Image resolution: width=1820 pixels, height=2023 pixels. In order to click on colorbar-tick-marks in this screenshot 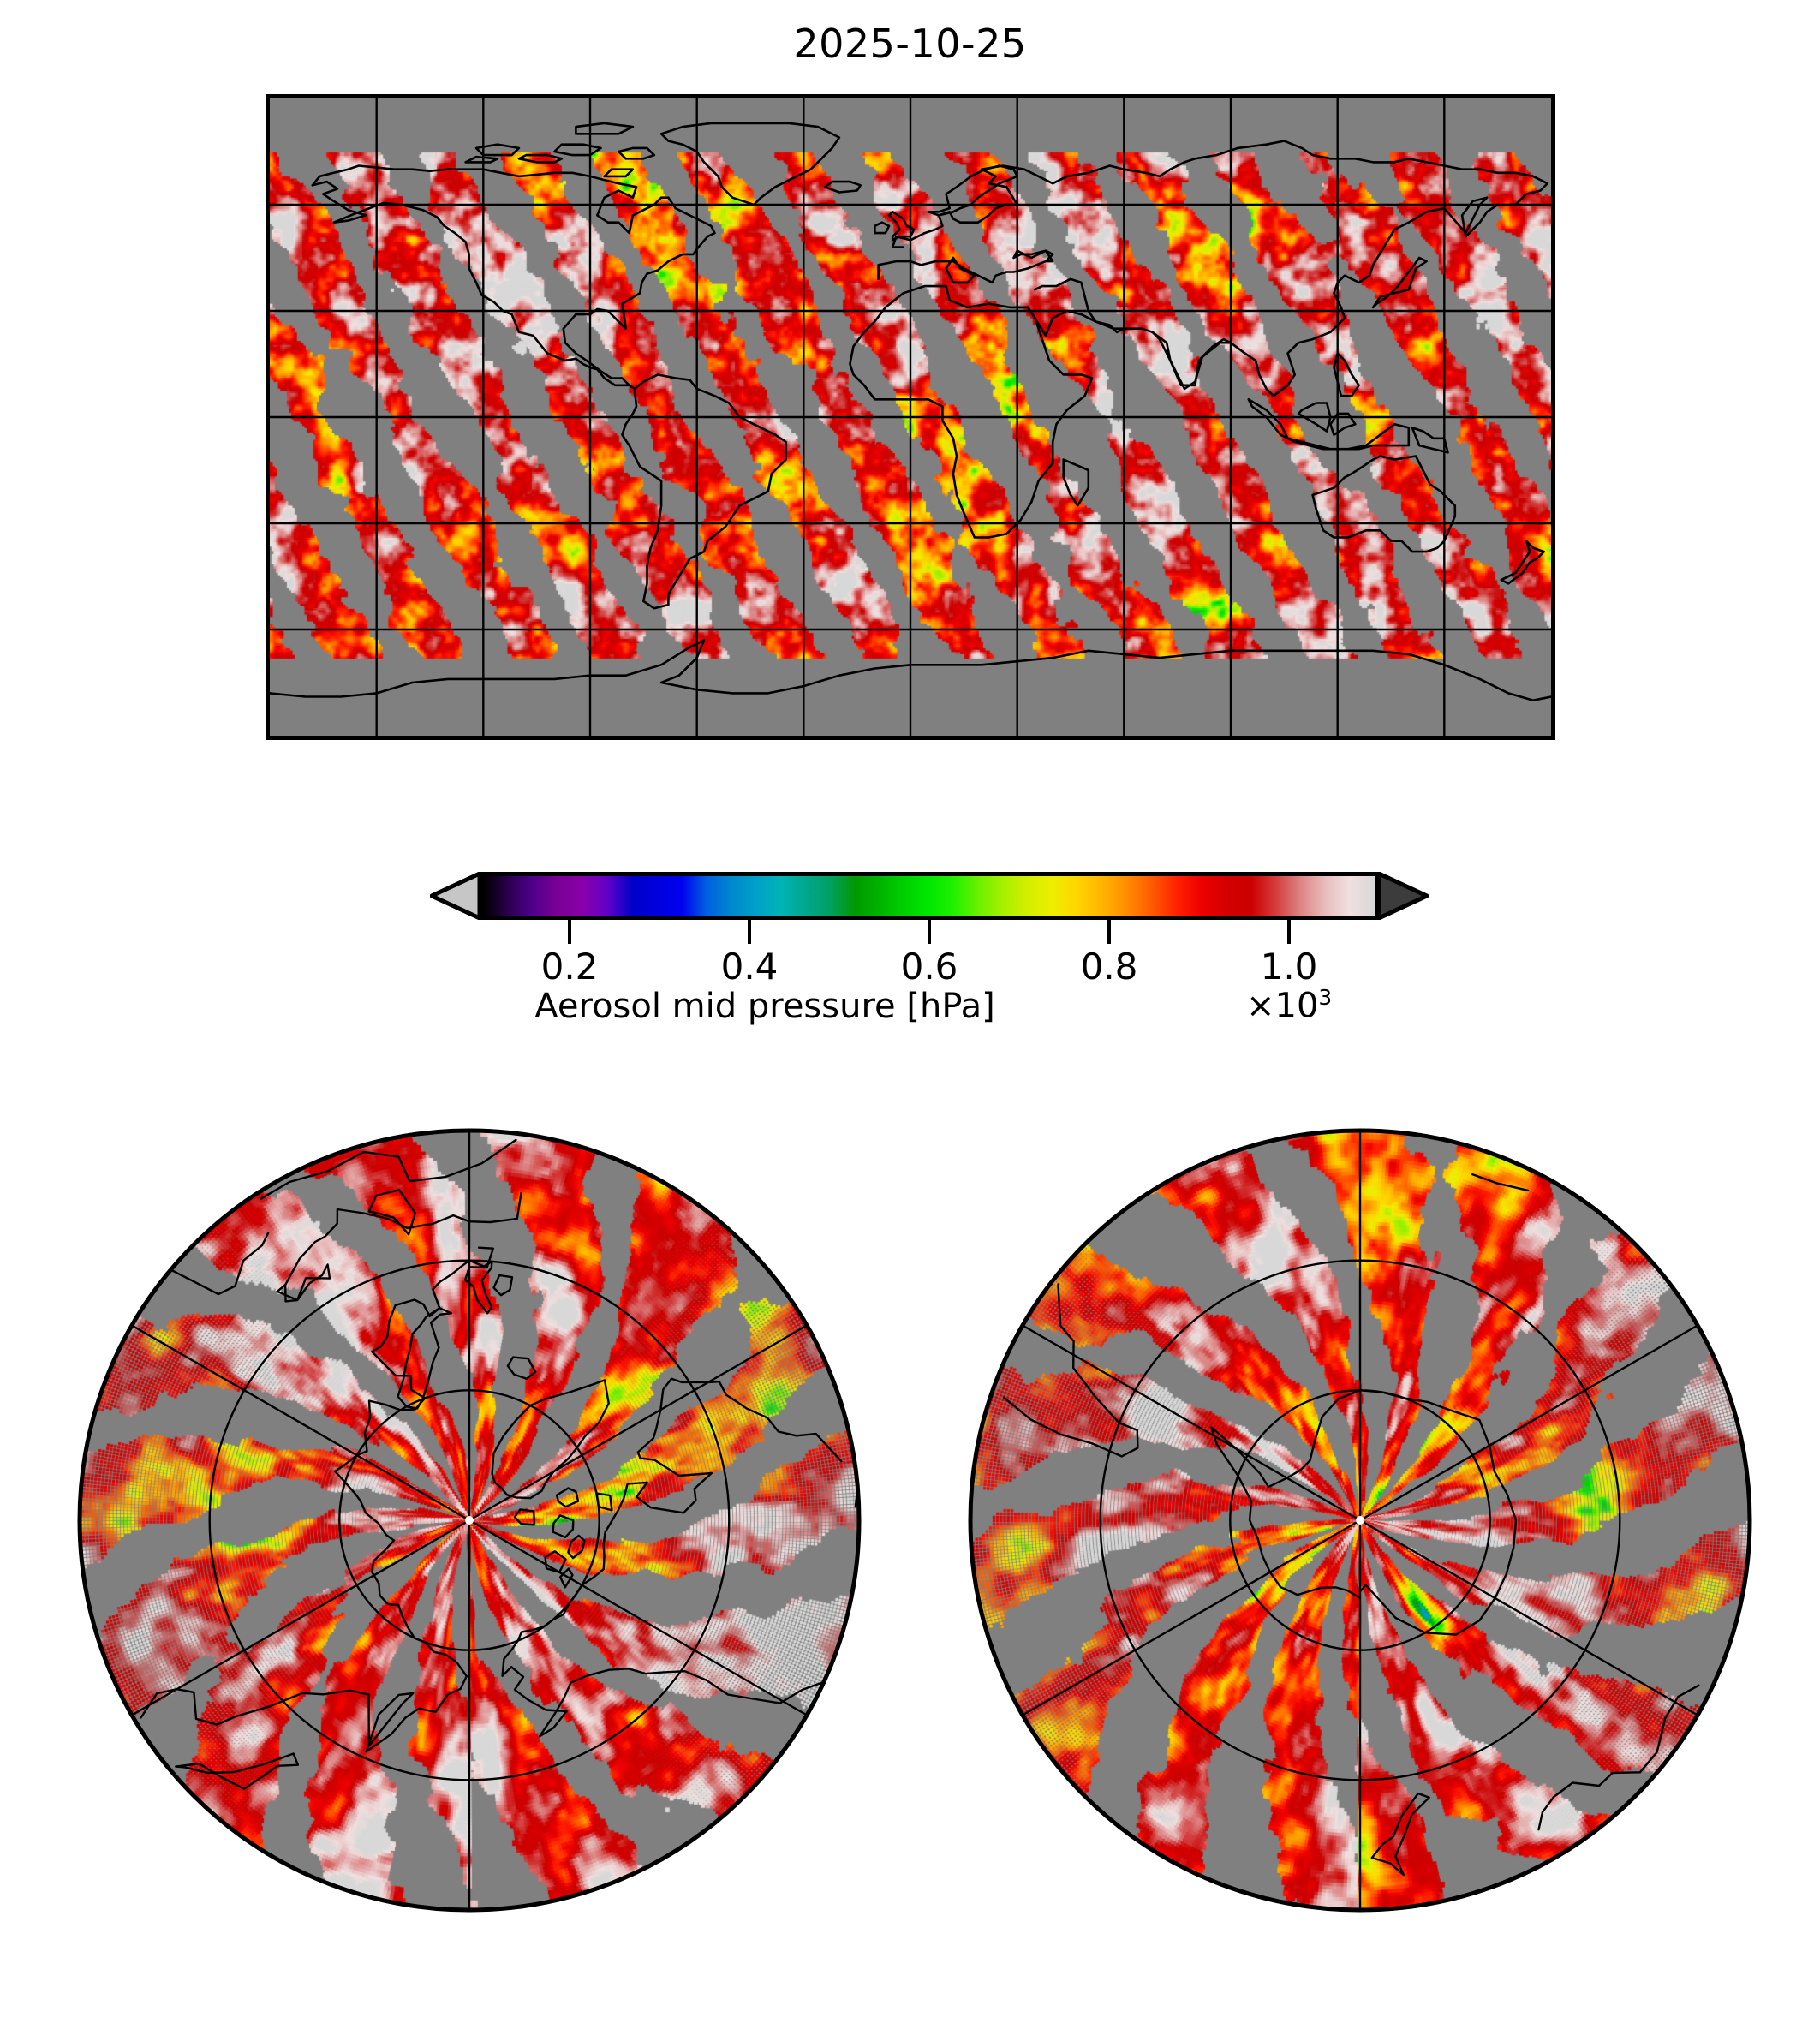, I will do `click(929, 934)`.